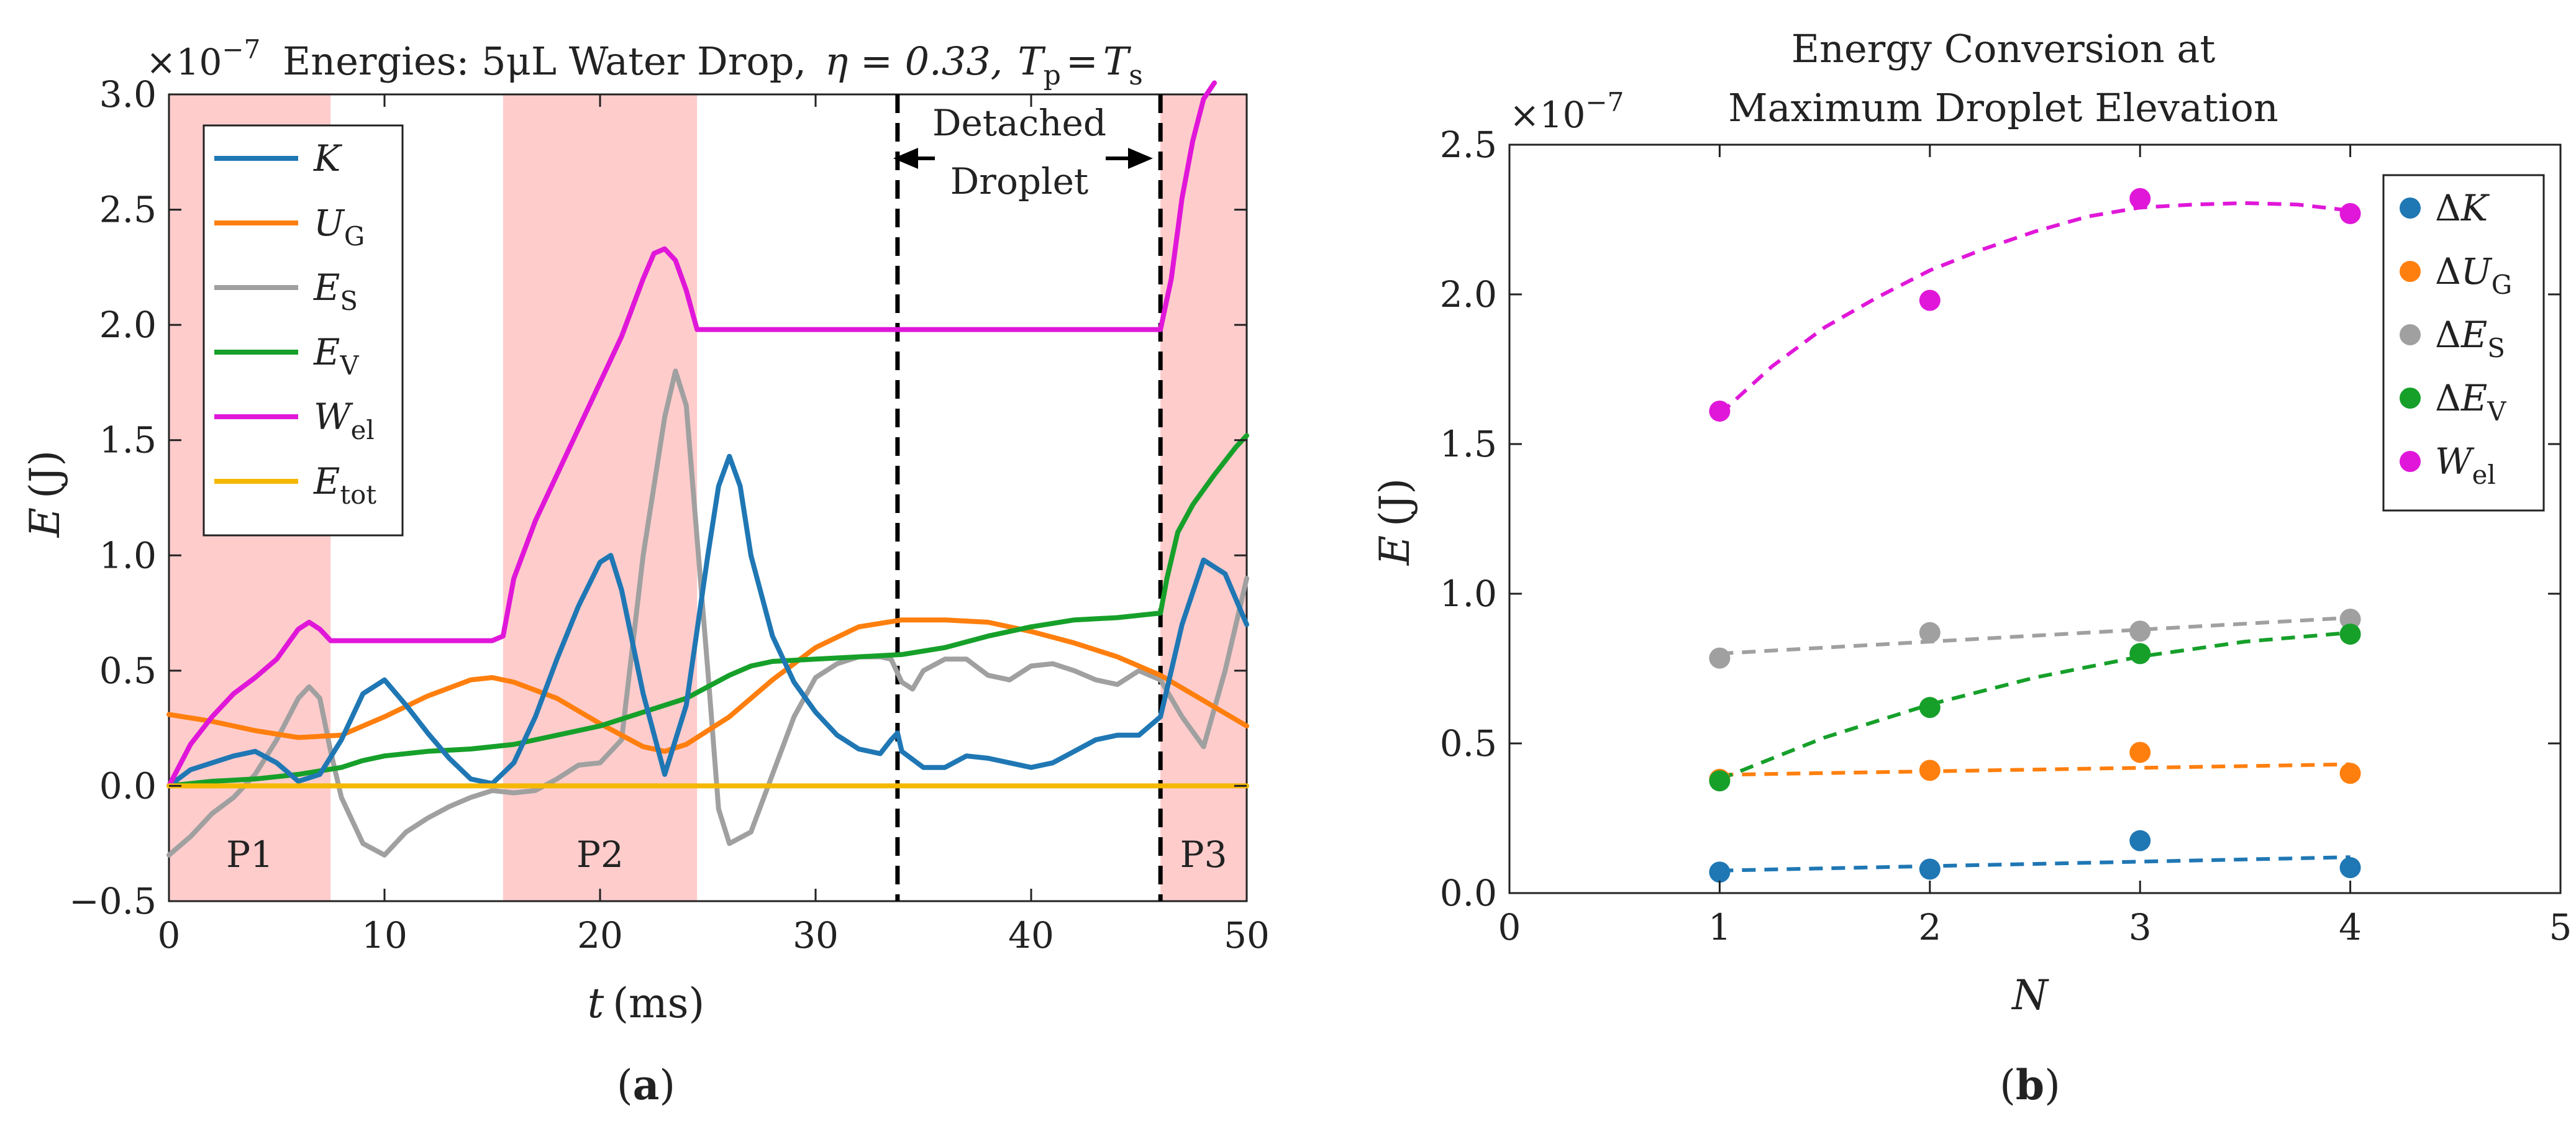 This screenshot has height=1121, width=2576. What do you see at coordinates (1566, 111) in the screenshot?
I see `exponent-b: ×10⁻⁷` at bounding box center [1566, 111].